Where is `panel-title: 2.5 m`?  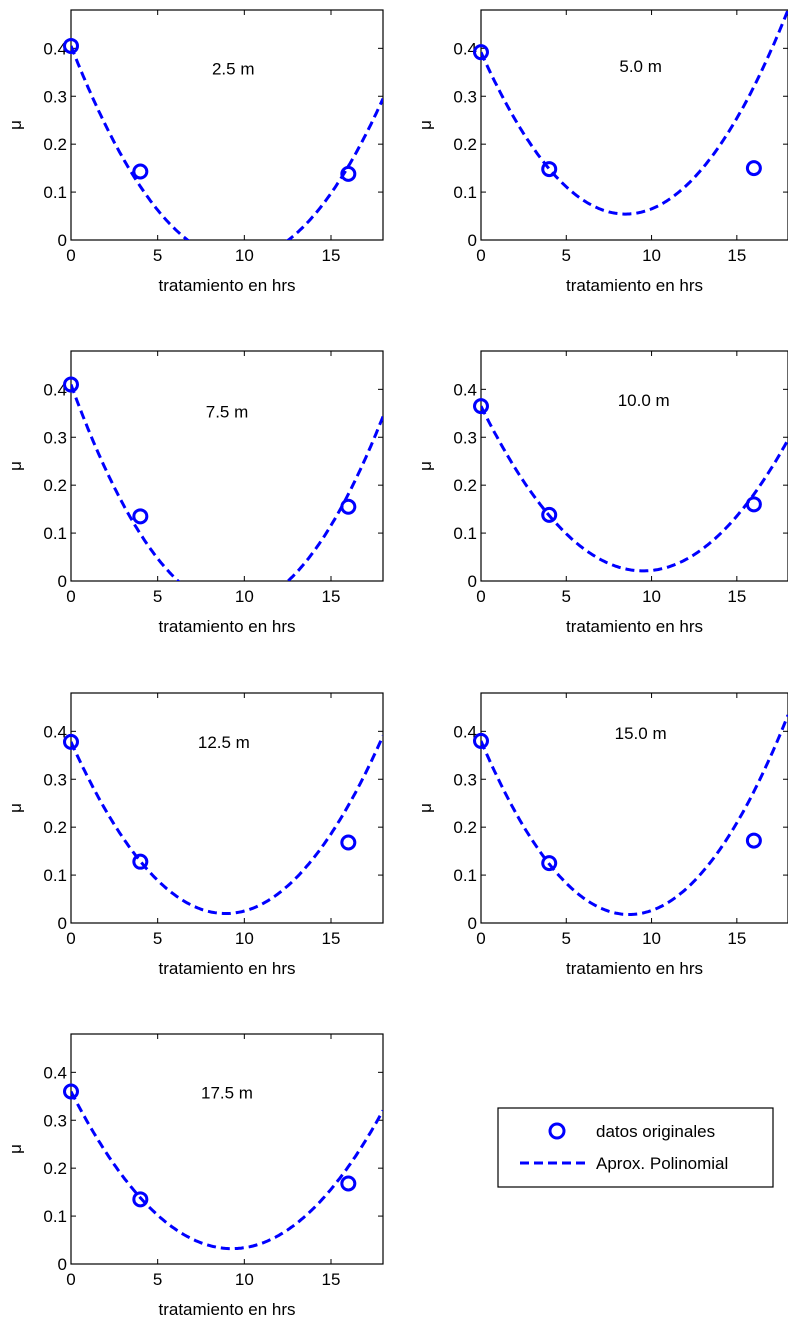
panel-title: 2.5 m is located at coordinates (233, 68).